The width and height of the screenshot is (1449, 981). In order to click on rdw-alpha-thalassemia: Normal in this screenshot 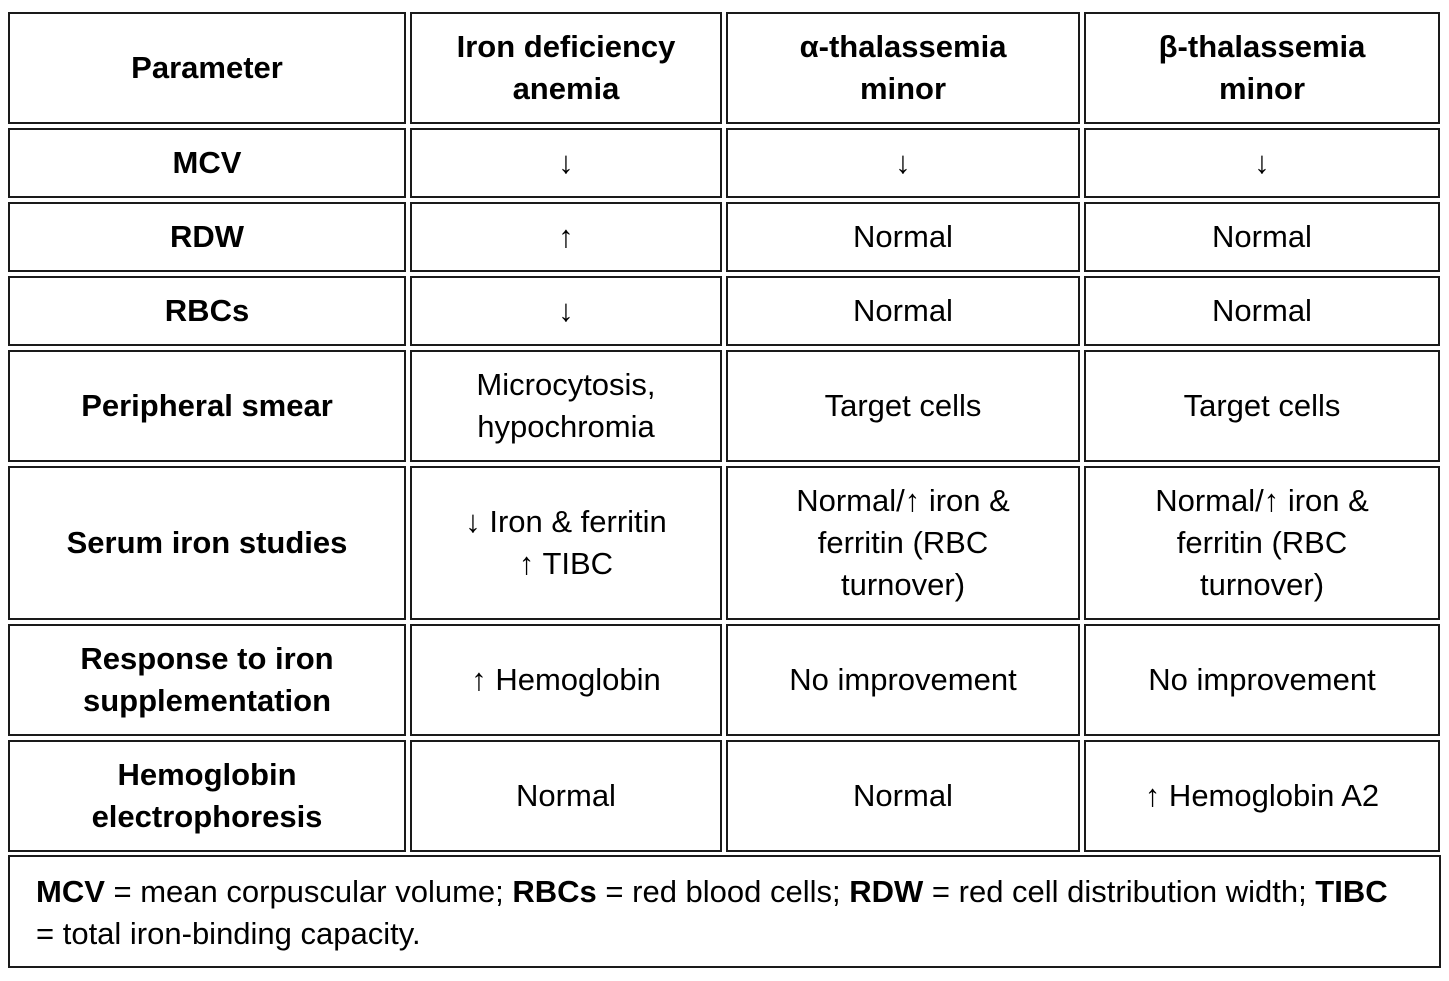, I will do `click(903, 237)`.